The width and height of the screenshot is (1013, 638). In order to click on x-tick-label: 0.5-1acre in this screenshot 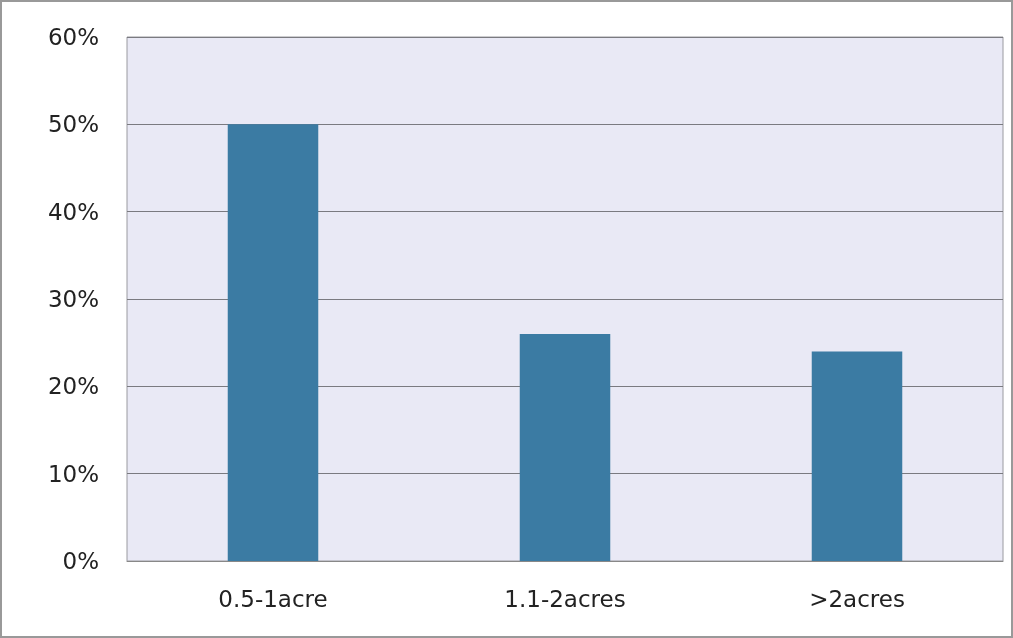, I will do `click(273, 598)`.